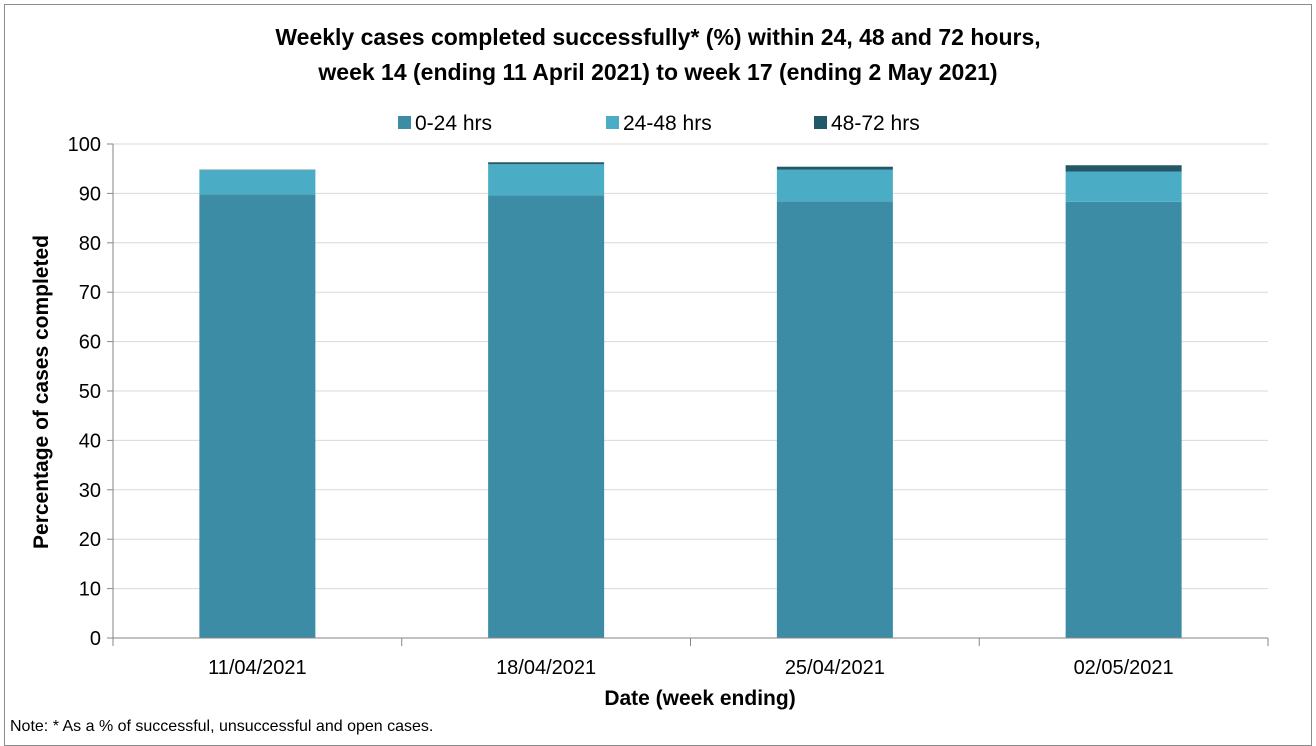 This screenshot has height=746, width=1316. I want to click on legend: 0-24 hrs 24-48 hrs 48-72 hrs, so click(659, 123).